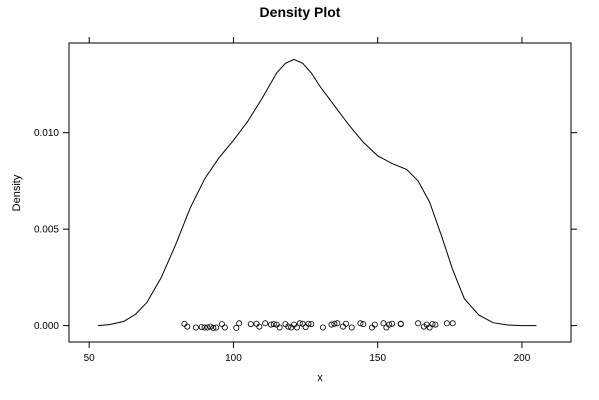 This screenshot has height=400, width=599. What do you see at coordinates (46, 326) in the screenshot?
I see `y-tick-label: 0.000` at bounding box center [46, 326].